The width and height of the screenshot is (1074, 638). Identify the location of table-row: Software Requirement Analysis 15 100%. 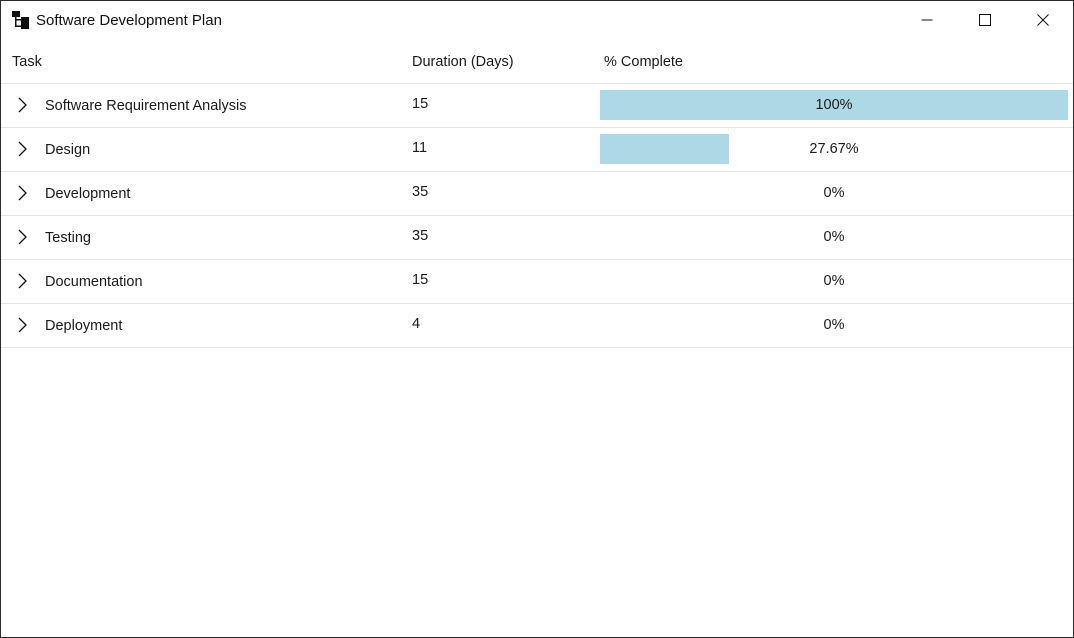
(537, 106).